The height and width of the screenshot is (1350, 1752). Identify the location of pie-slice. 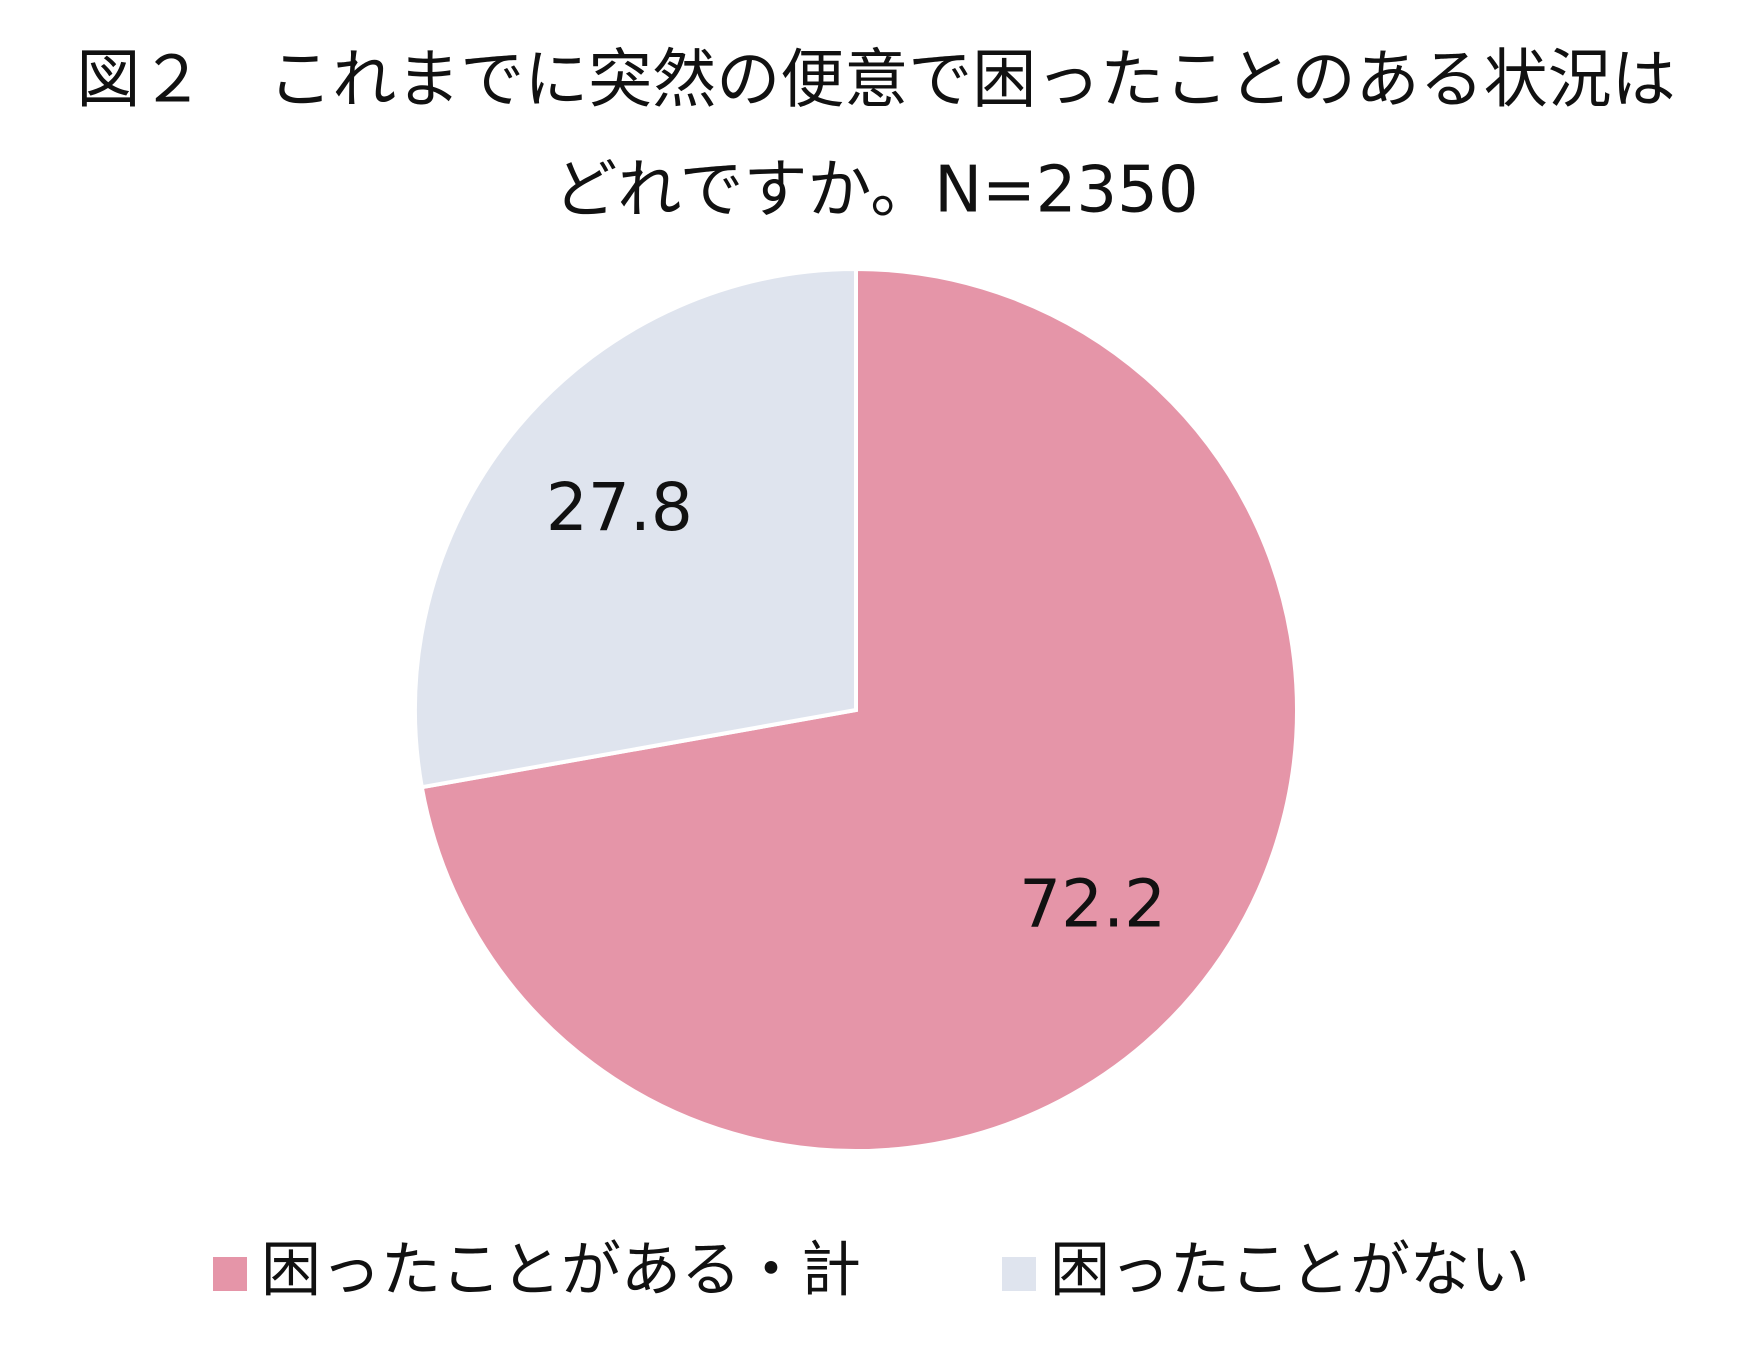
(635, 528).